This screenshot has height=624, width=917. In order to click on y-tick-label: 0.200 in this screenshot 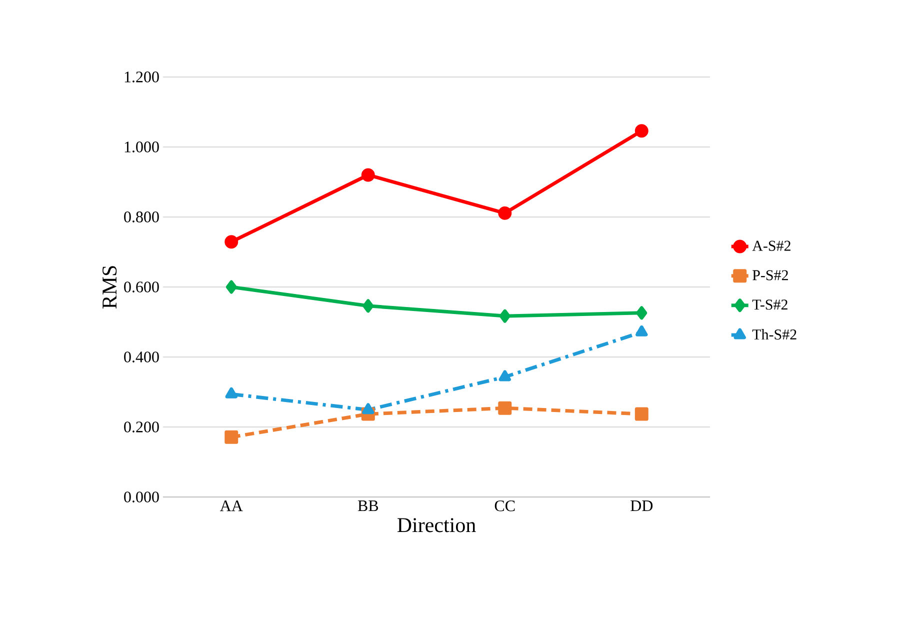, I will do `click(141, 427)`.